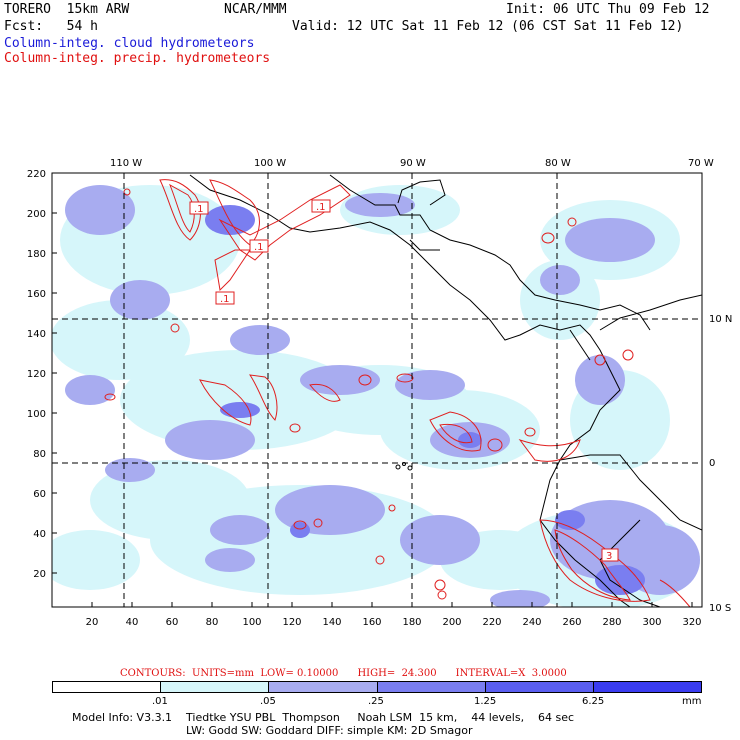 Image resolution: width=740 pixels, height=740 pixels. Describe the element at coordinates (331, 622) in the screenshot. I see `x-tick-label: 140` at that location.